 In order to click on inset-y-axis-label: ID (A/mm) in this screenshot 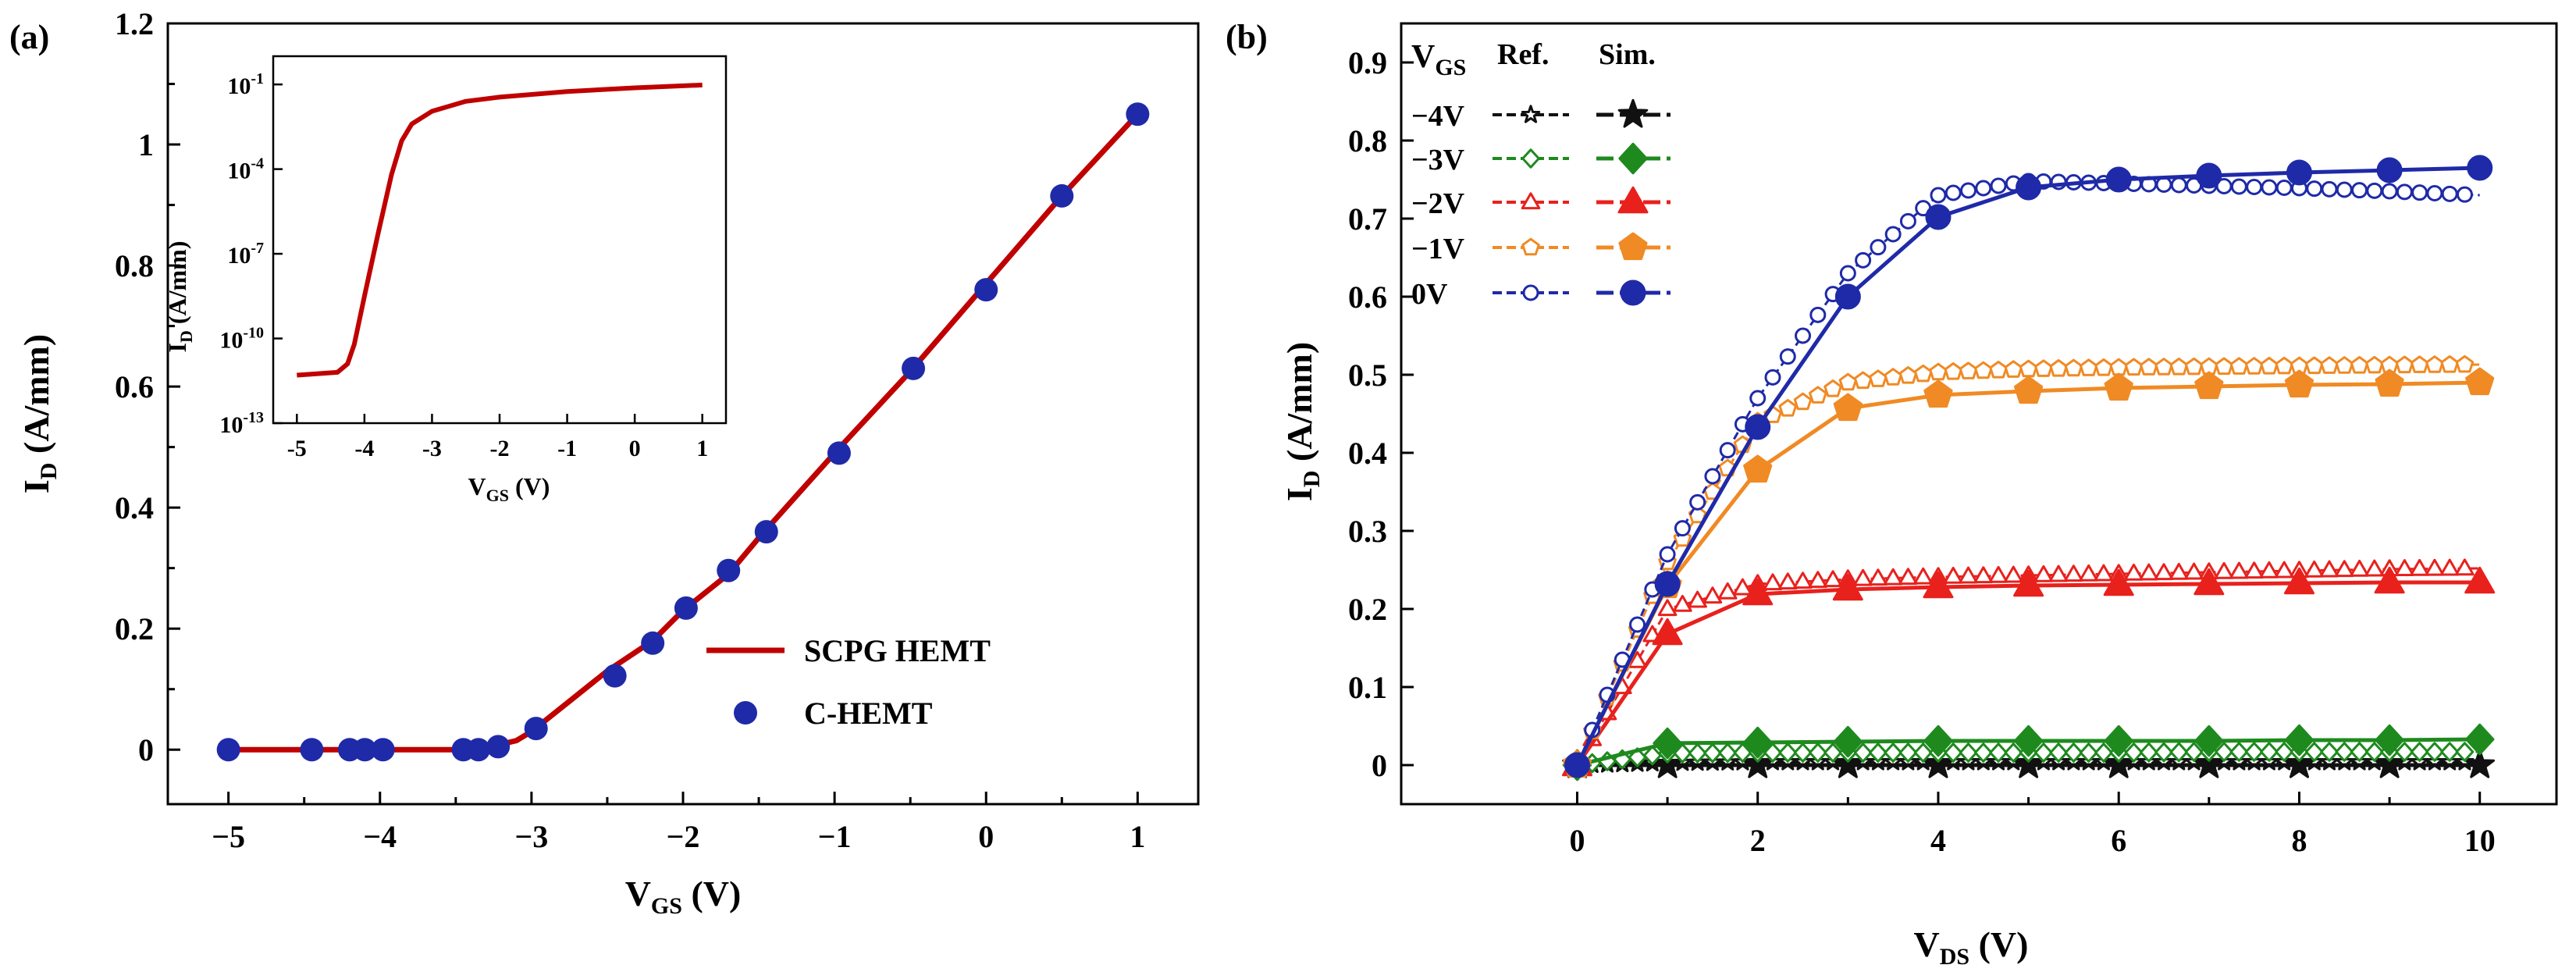, I will do `click(179, 297)`.